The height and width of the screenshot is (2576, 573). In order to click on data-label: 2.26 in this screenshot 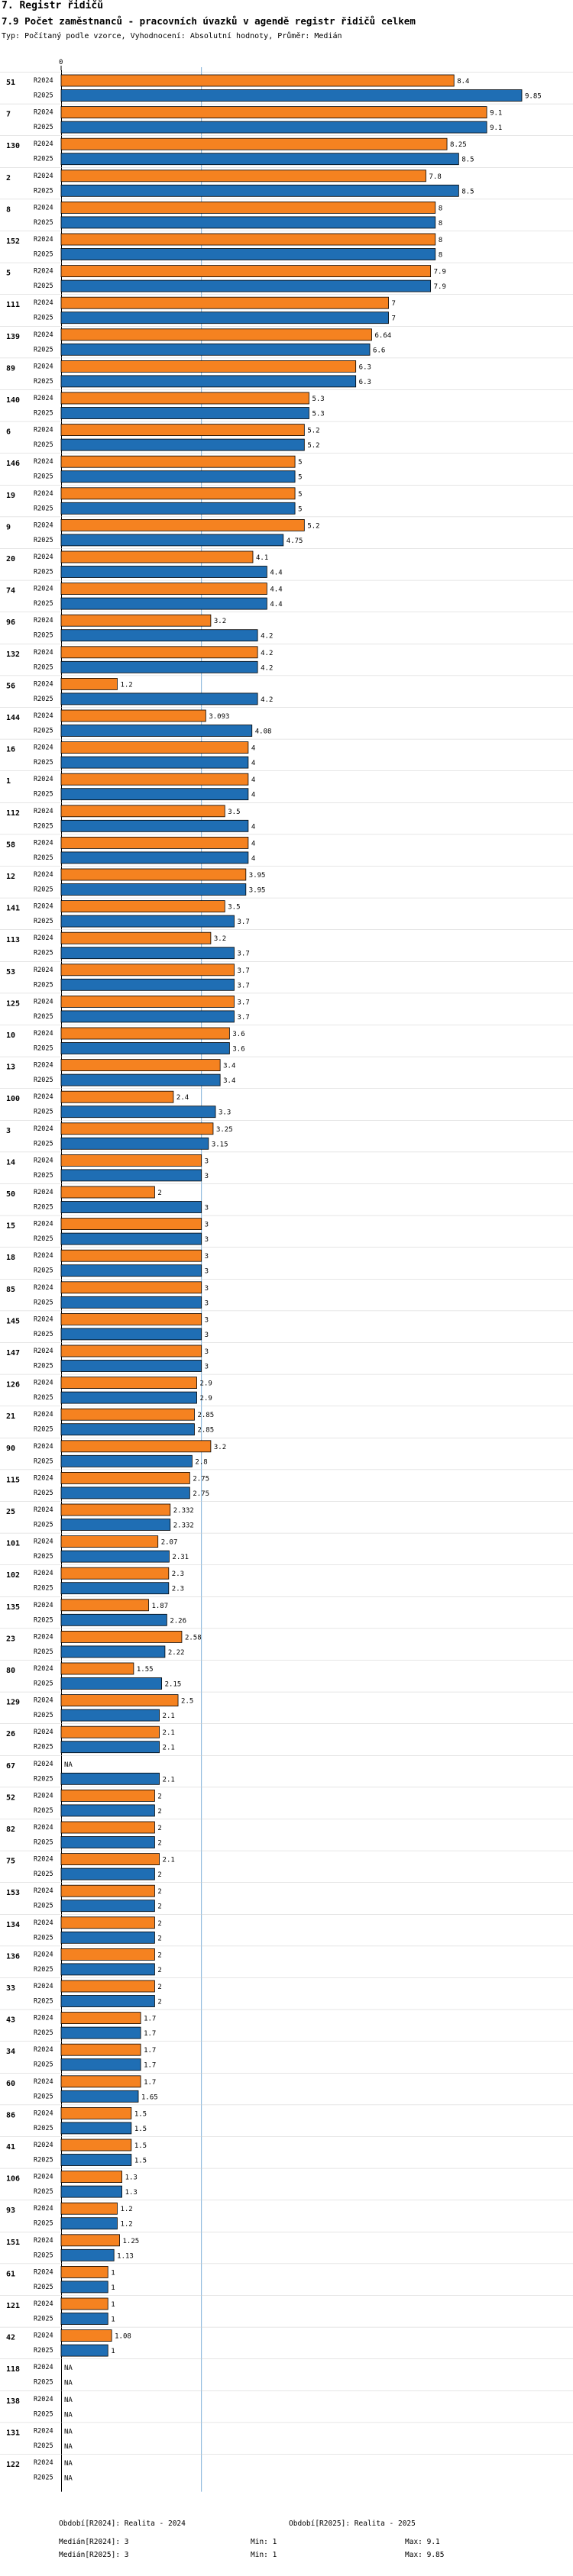, I will do `click(178, 1621)`.